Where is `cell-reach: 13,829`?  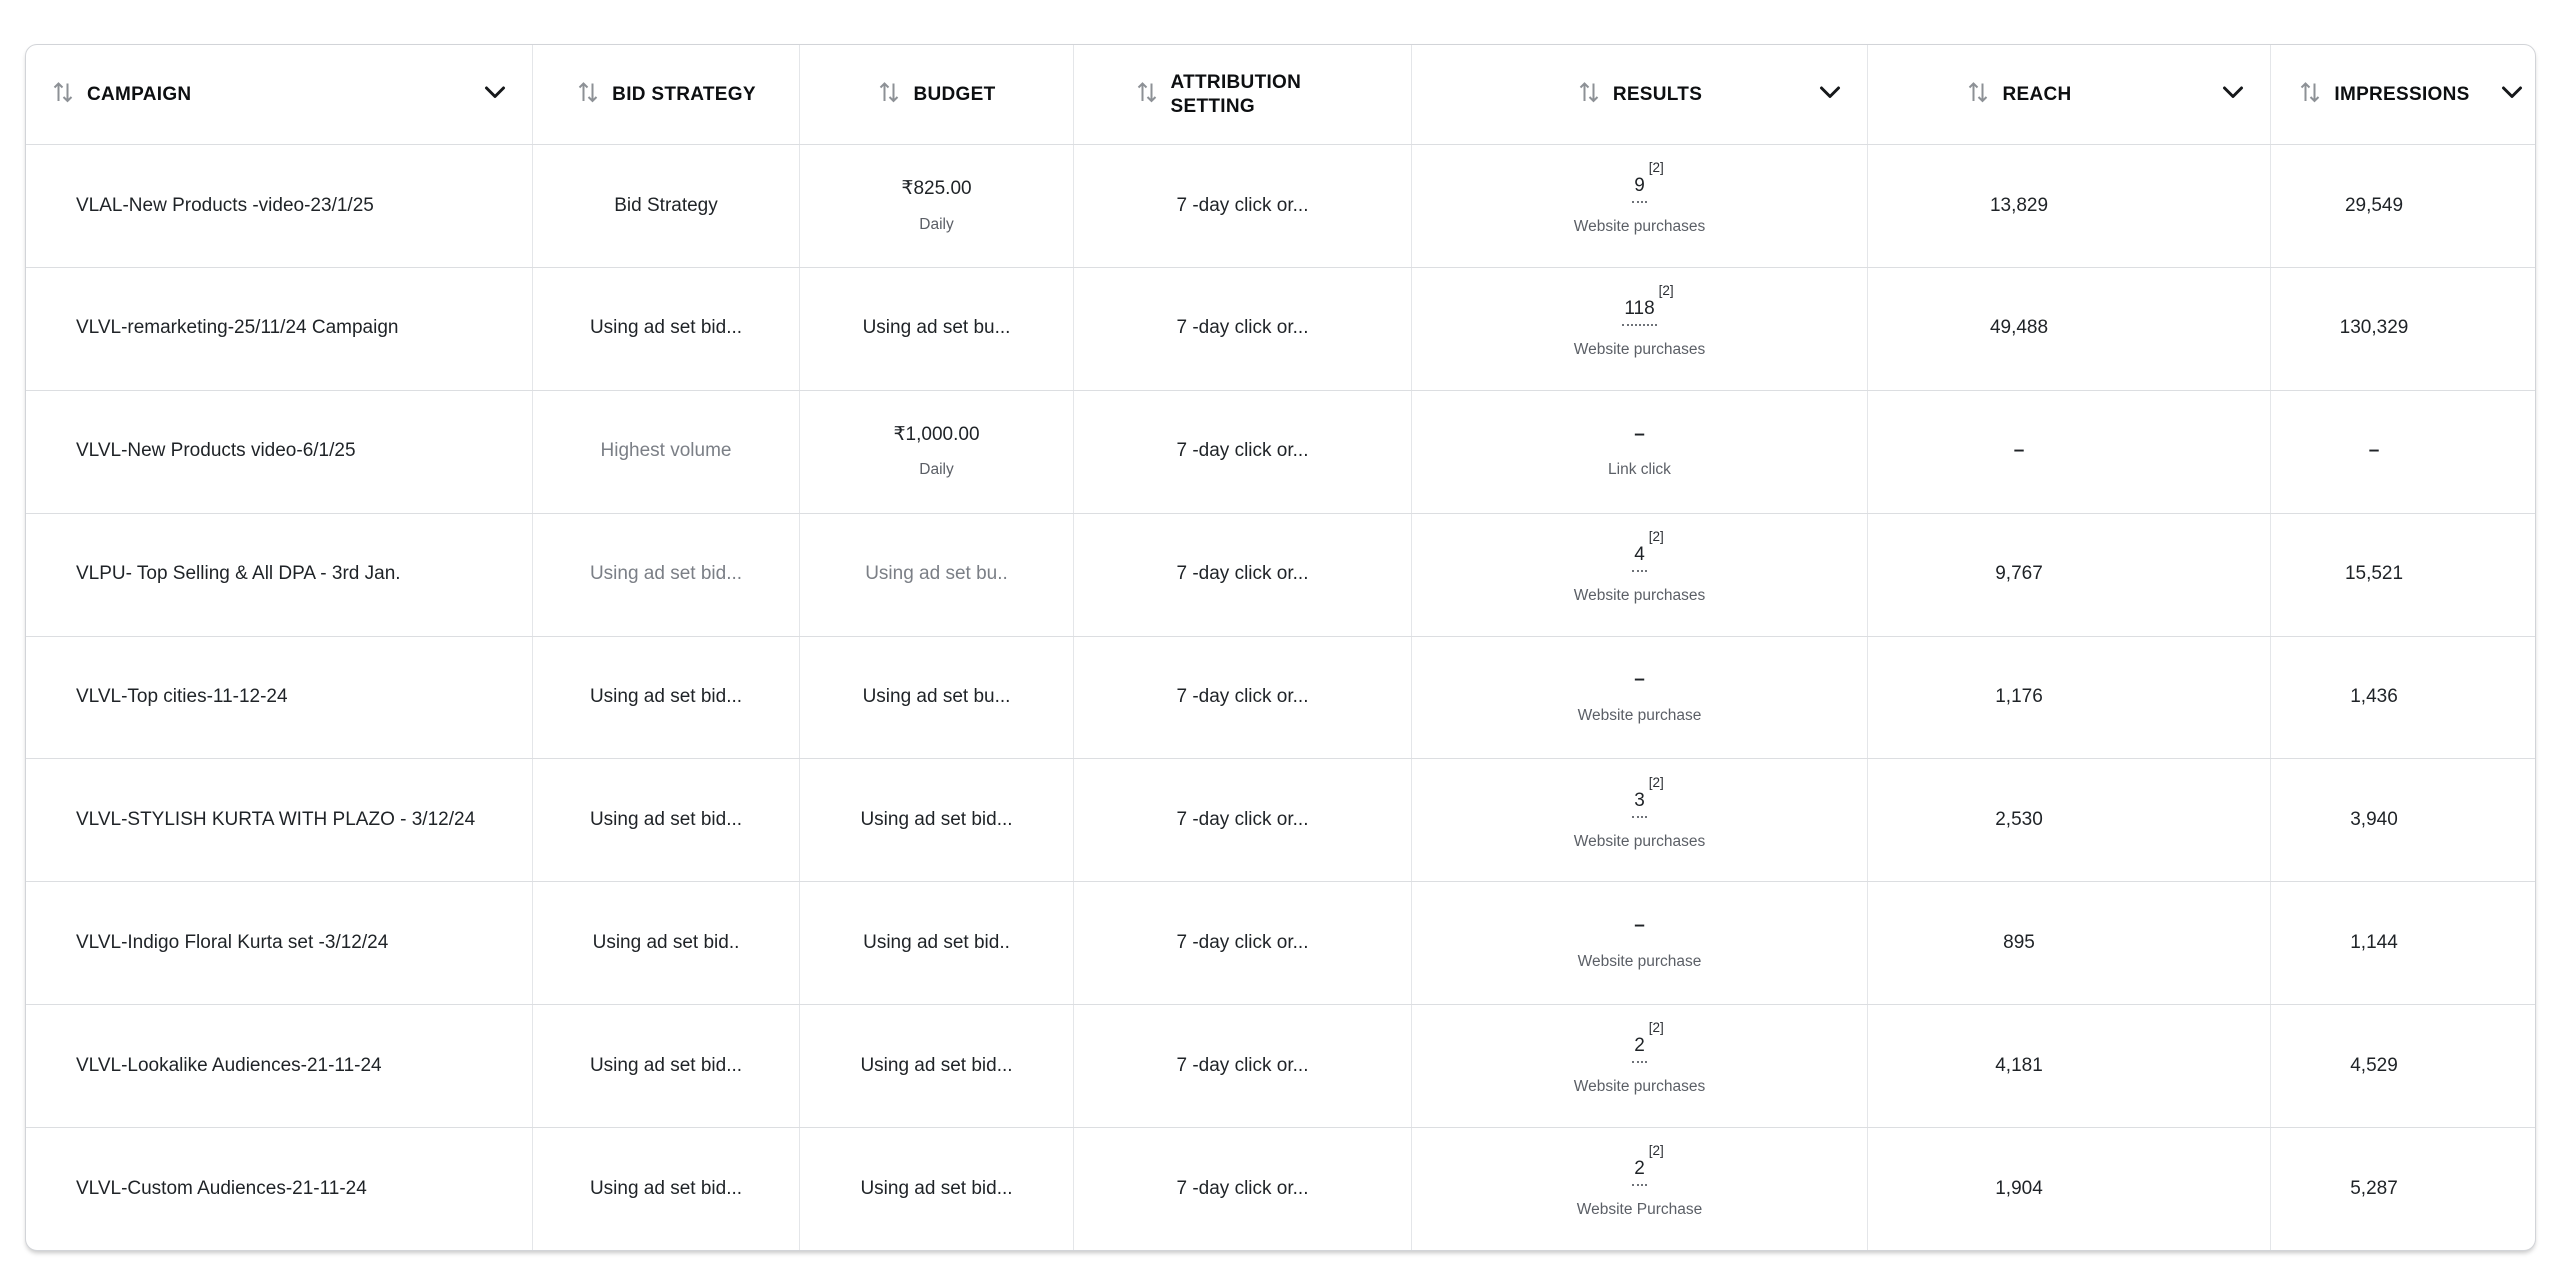
cell-reach: 13,829 is located at coordinates (2069, 206).